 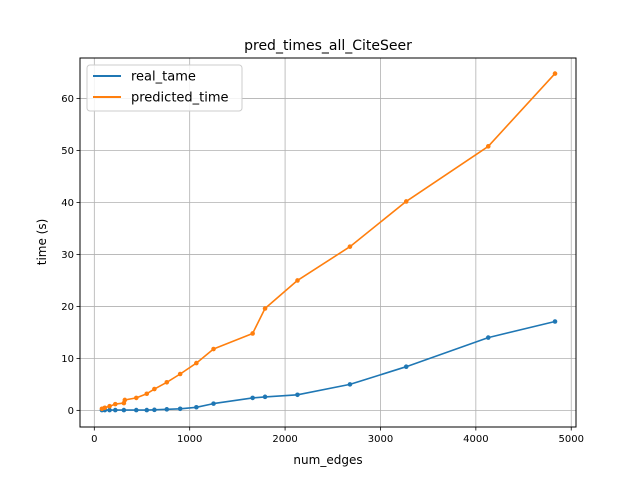 What do you see at coordinates (327, 460) in the screenshot?
I see `x-axis-label: num_edges` at bounding box center [327, 460].